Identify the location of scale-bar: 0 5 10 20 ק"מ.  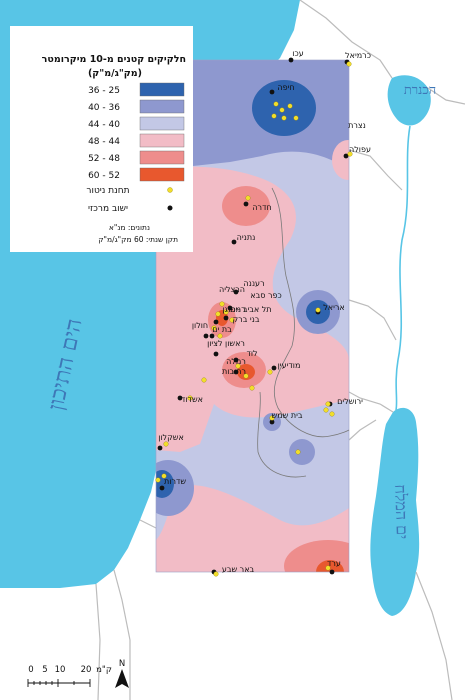
(69, 676).